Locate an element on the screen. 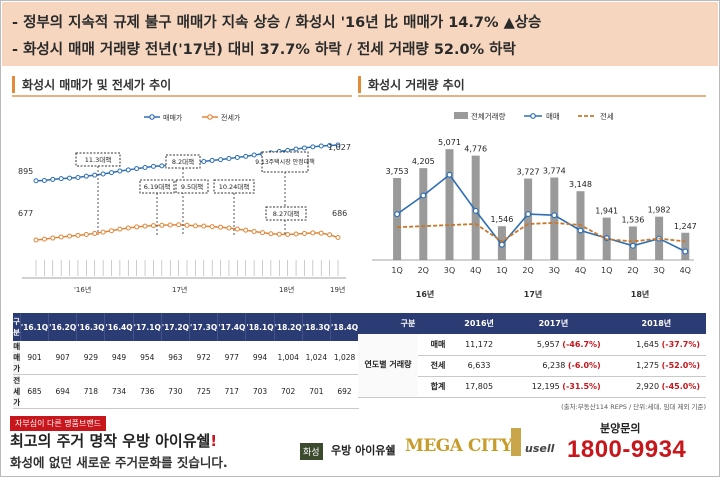 The width and height of the screenshot is (720, 477). price-cell: 734 is located at coordinates (119, 391).